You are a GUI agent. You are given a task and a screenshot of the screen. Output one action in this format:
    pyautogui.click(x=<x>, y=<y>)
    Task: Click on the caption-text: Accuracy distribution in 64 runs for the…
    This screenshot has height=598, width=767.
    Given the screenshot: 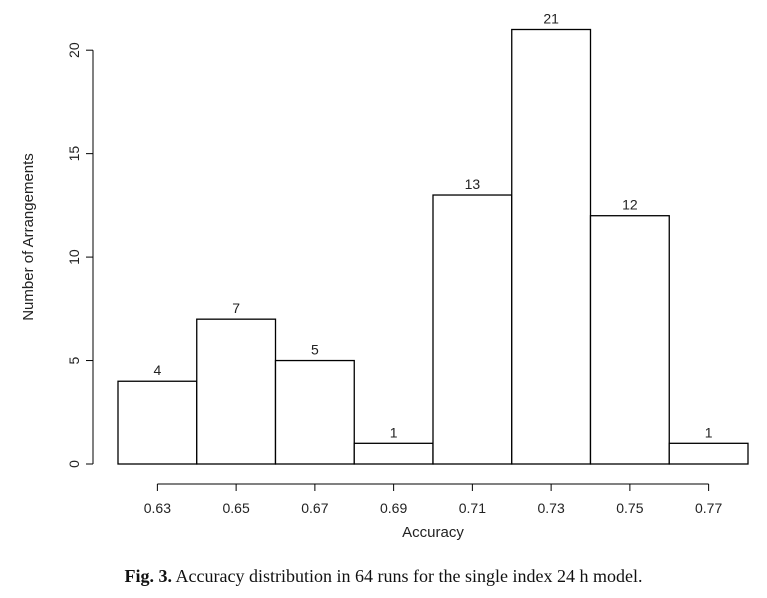 What is the action you would take?
    pyautogui.click(x=409, y=576)
    